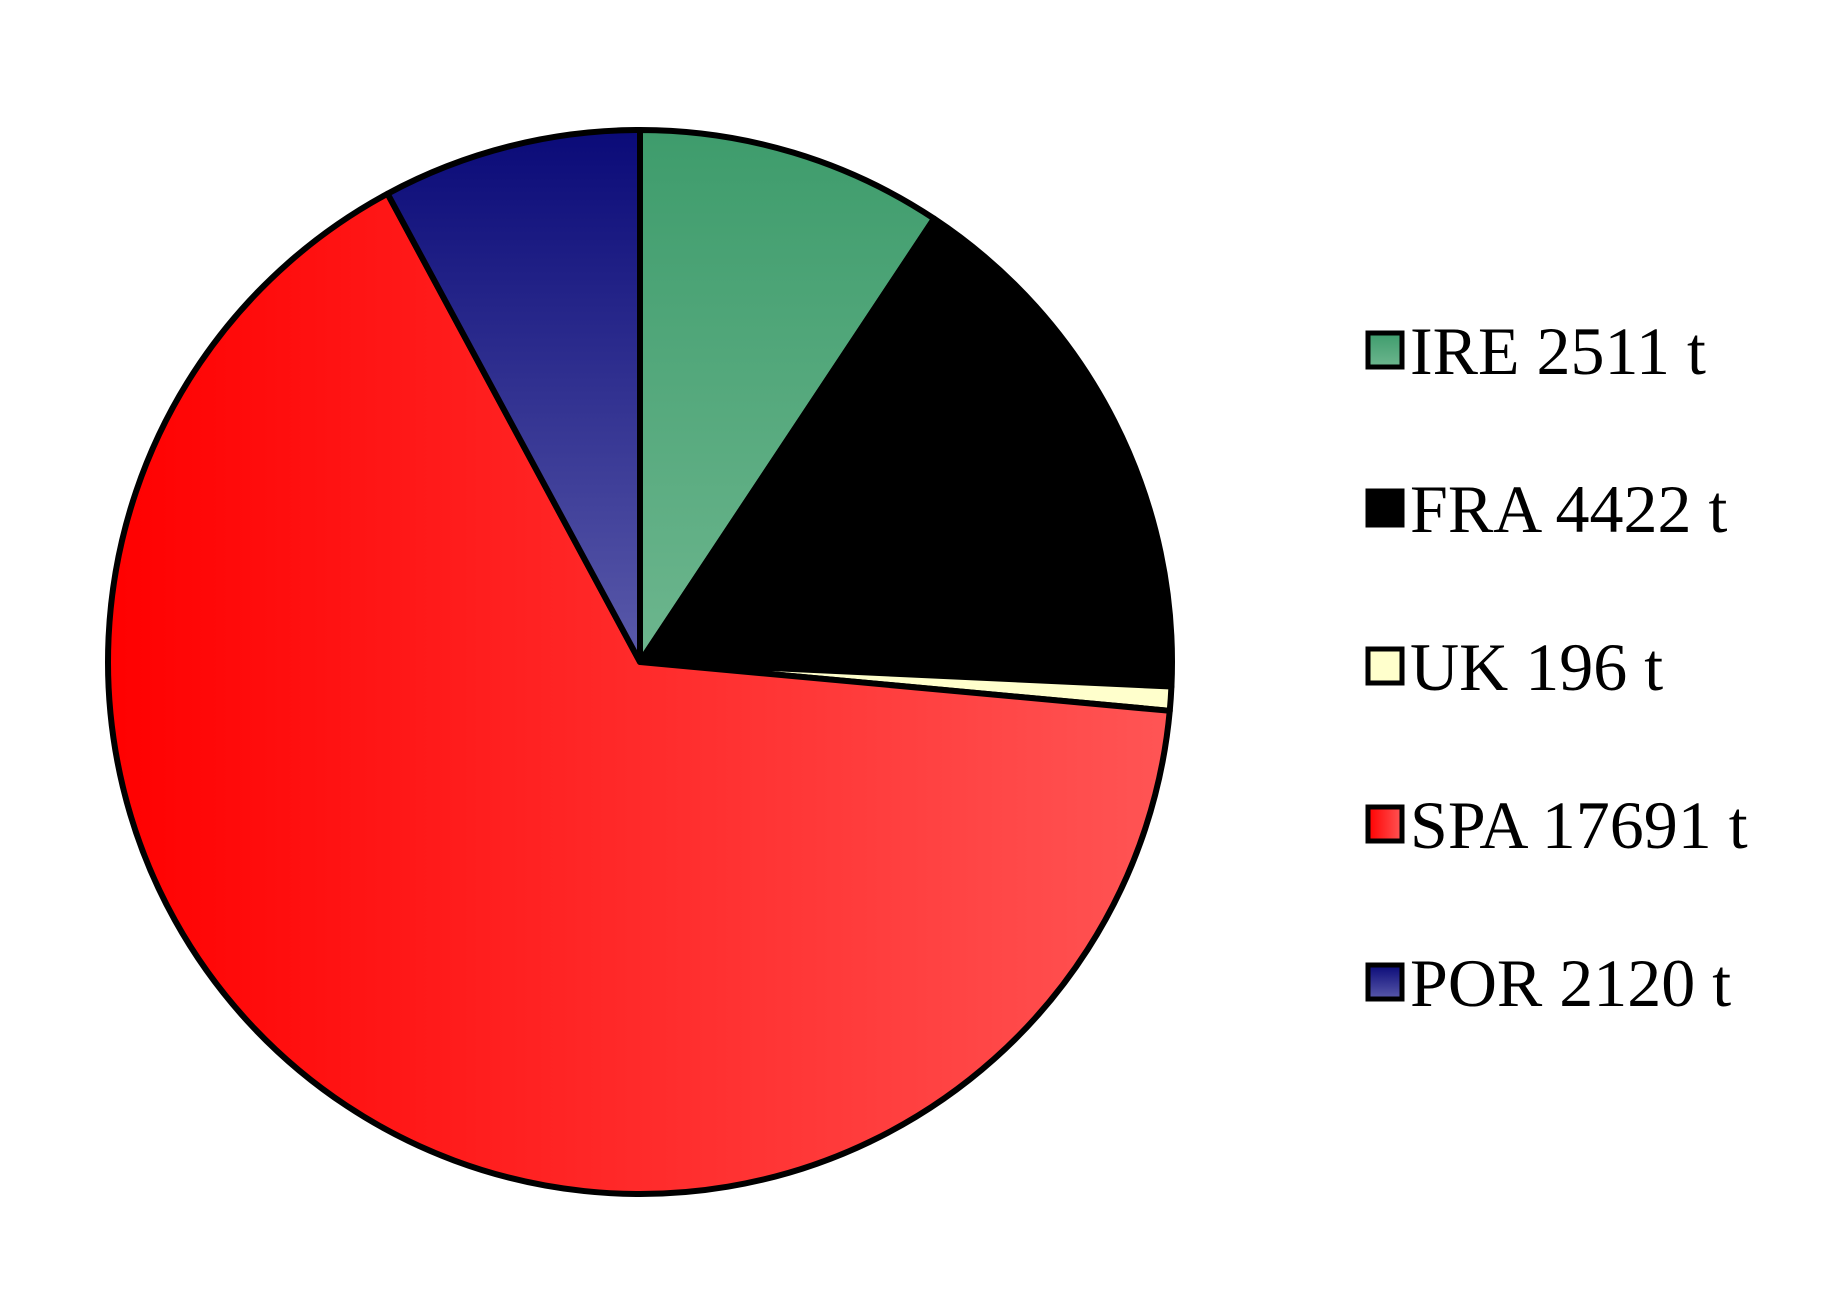 The width and height of the screenshot is (1844, 1293). What do you see at coordinates (787, 396) in the screenshot?
I see `pie-slice-ire` at bounding box center [787, 396].